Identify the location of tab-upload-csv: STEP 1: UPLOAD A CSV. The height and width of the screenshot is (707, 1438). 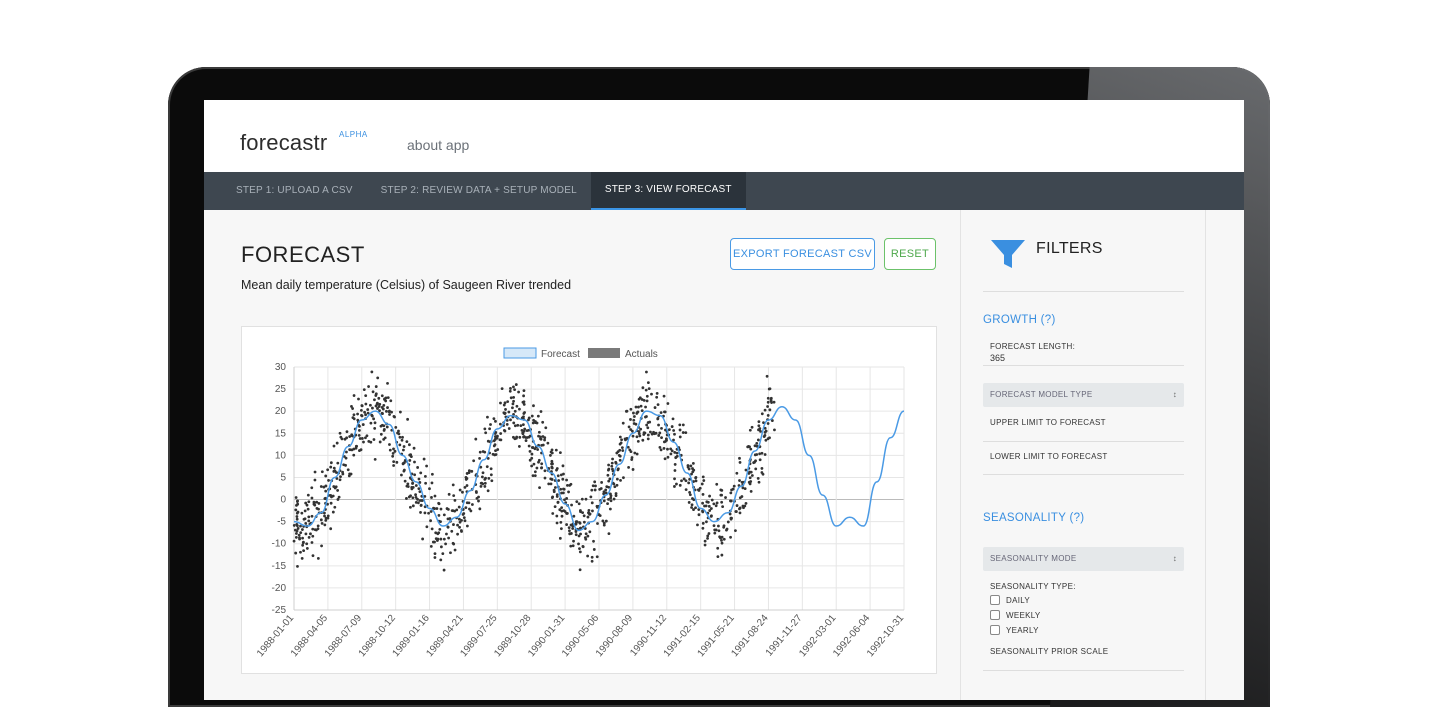
(294, 190).